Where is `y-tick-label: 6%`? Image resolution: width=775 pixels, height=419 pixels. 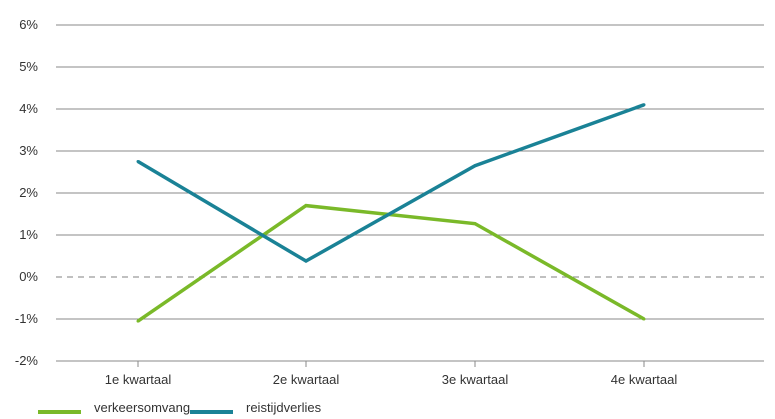
y-tick-label: 6% is located at coordinates (28, 24).